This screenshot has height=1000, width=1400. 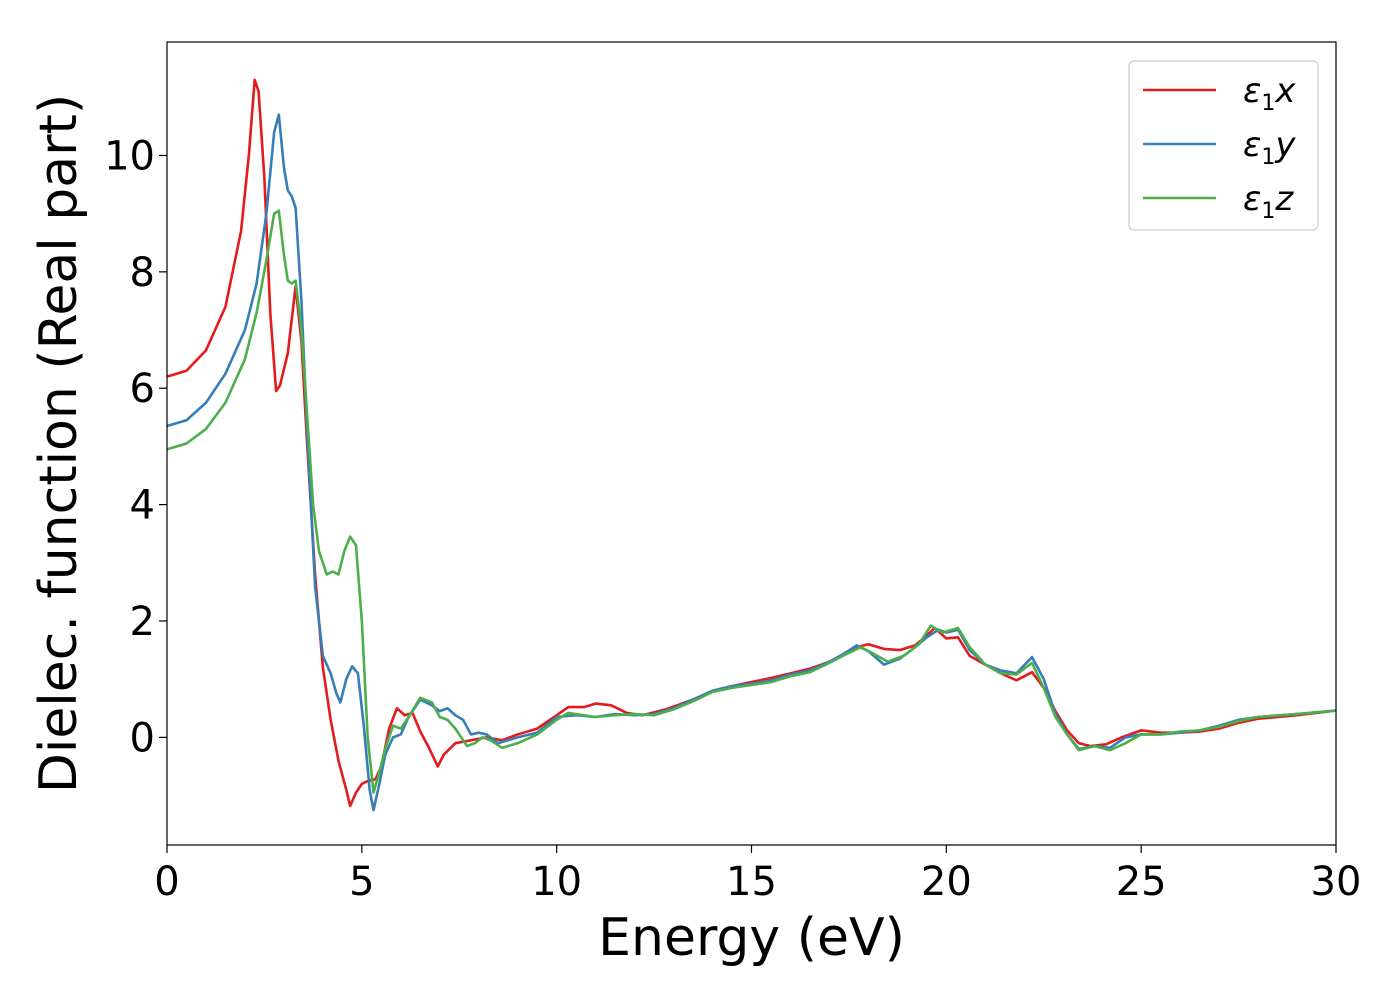 I want to click on x-axis-label: Energy (eV), so click(x=751, y=938).